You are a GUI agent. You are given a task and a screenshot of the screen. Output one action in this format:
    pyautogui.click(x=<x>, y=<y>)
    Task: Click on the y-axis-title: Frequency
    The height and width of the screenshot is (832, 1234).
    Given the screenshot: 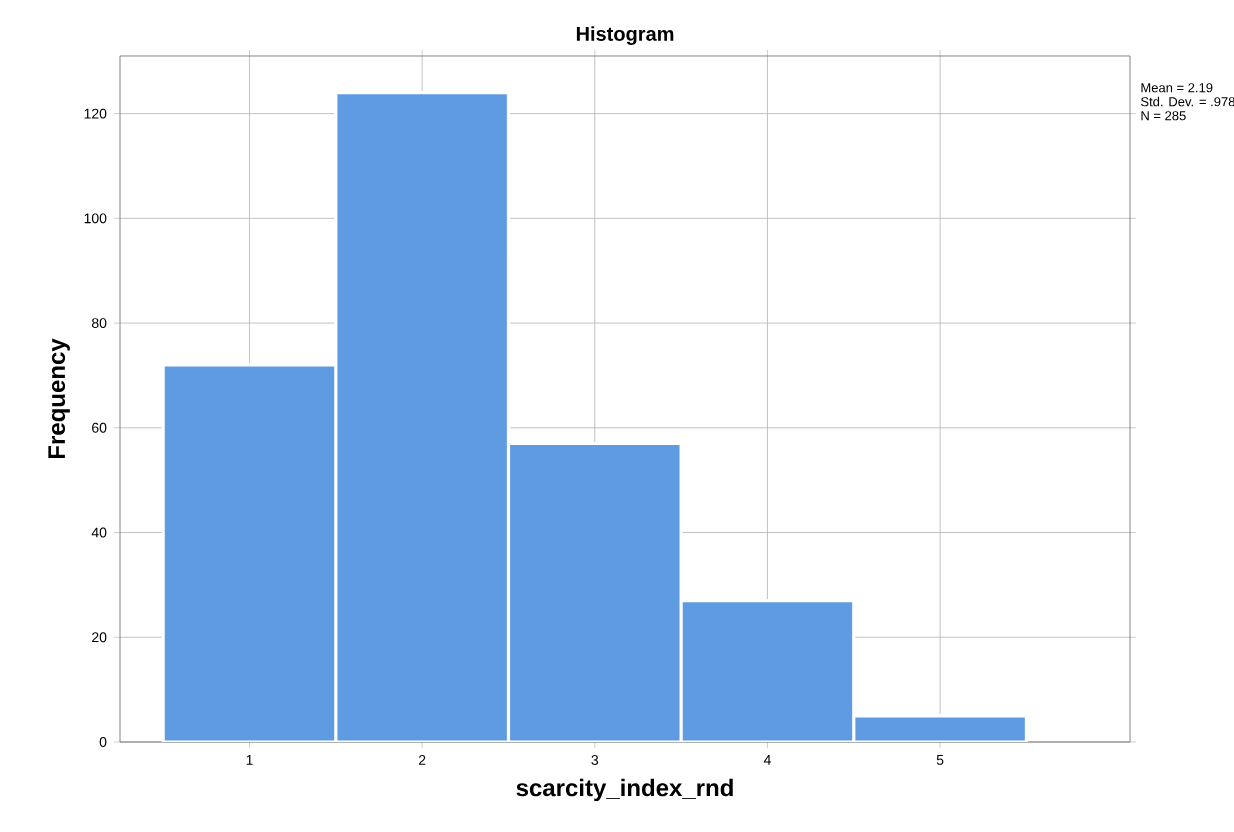 What is the action you would take?
    pyautogui.click(x=59, y=398)
    